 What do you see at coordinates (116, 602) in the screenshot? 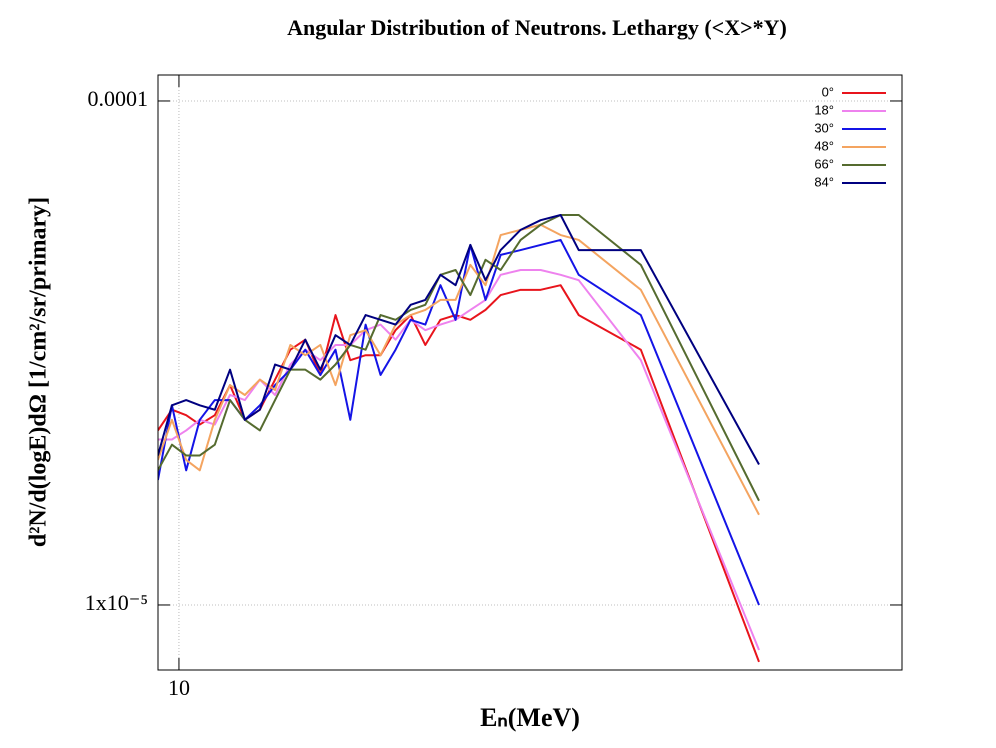
I see `y-tick-label: 1x10⁻⁵` at bounding box center [116, 602].